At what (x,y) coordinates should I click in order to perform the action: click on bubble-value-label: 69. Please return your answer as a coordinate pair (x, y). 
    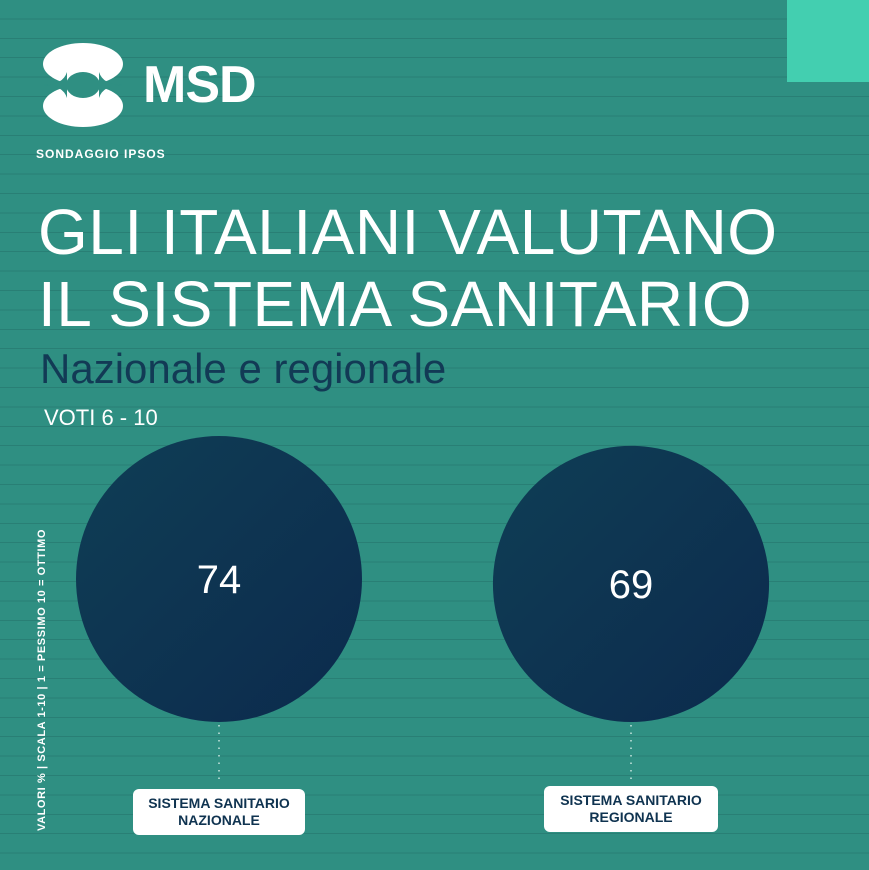
    Looking at the image, I should click on (631, 585).